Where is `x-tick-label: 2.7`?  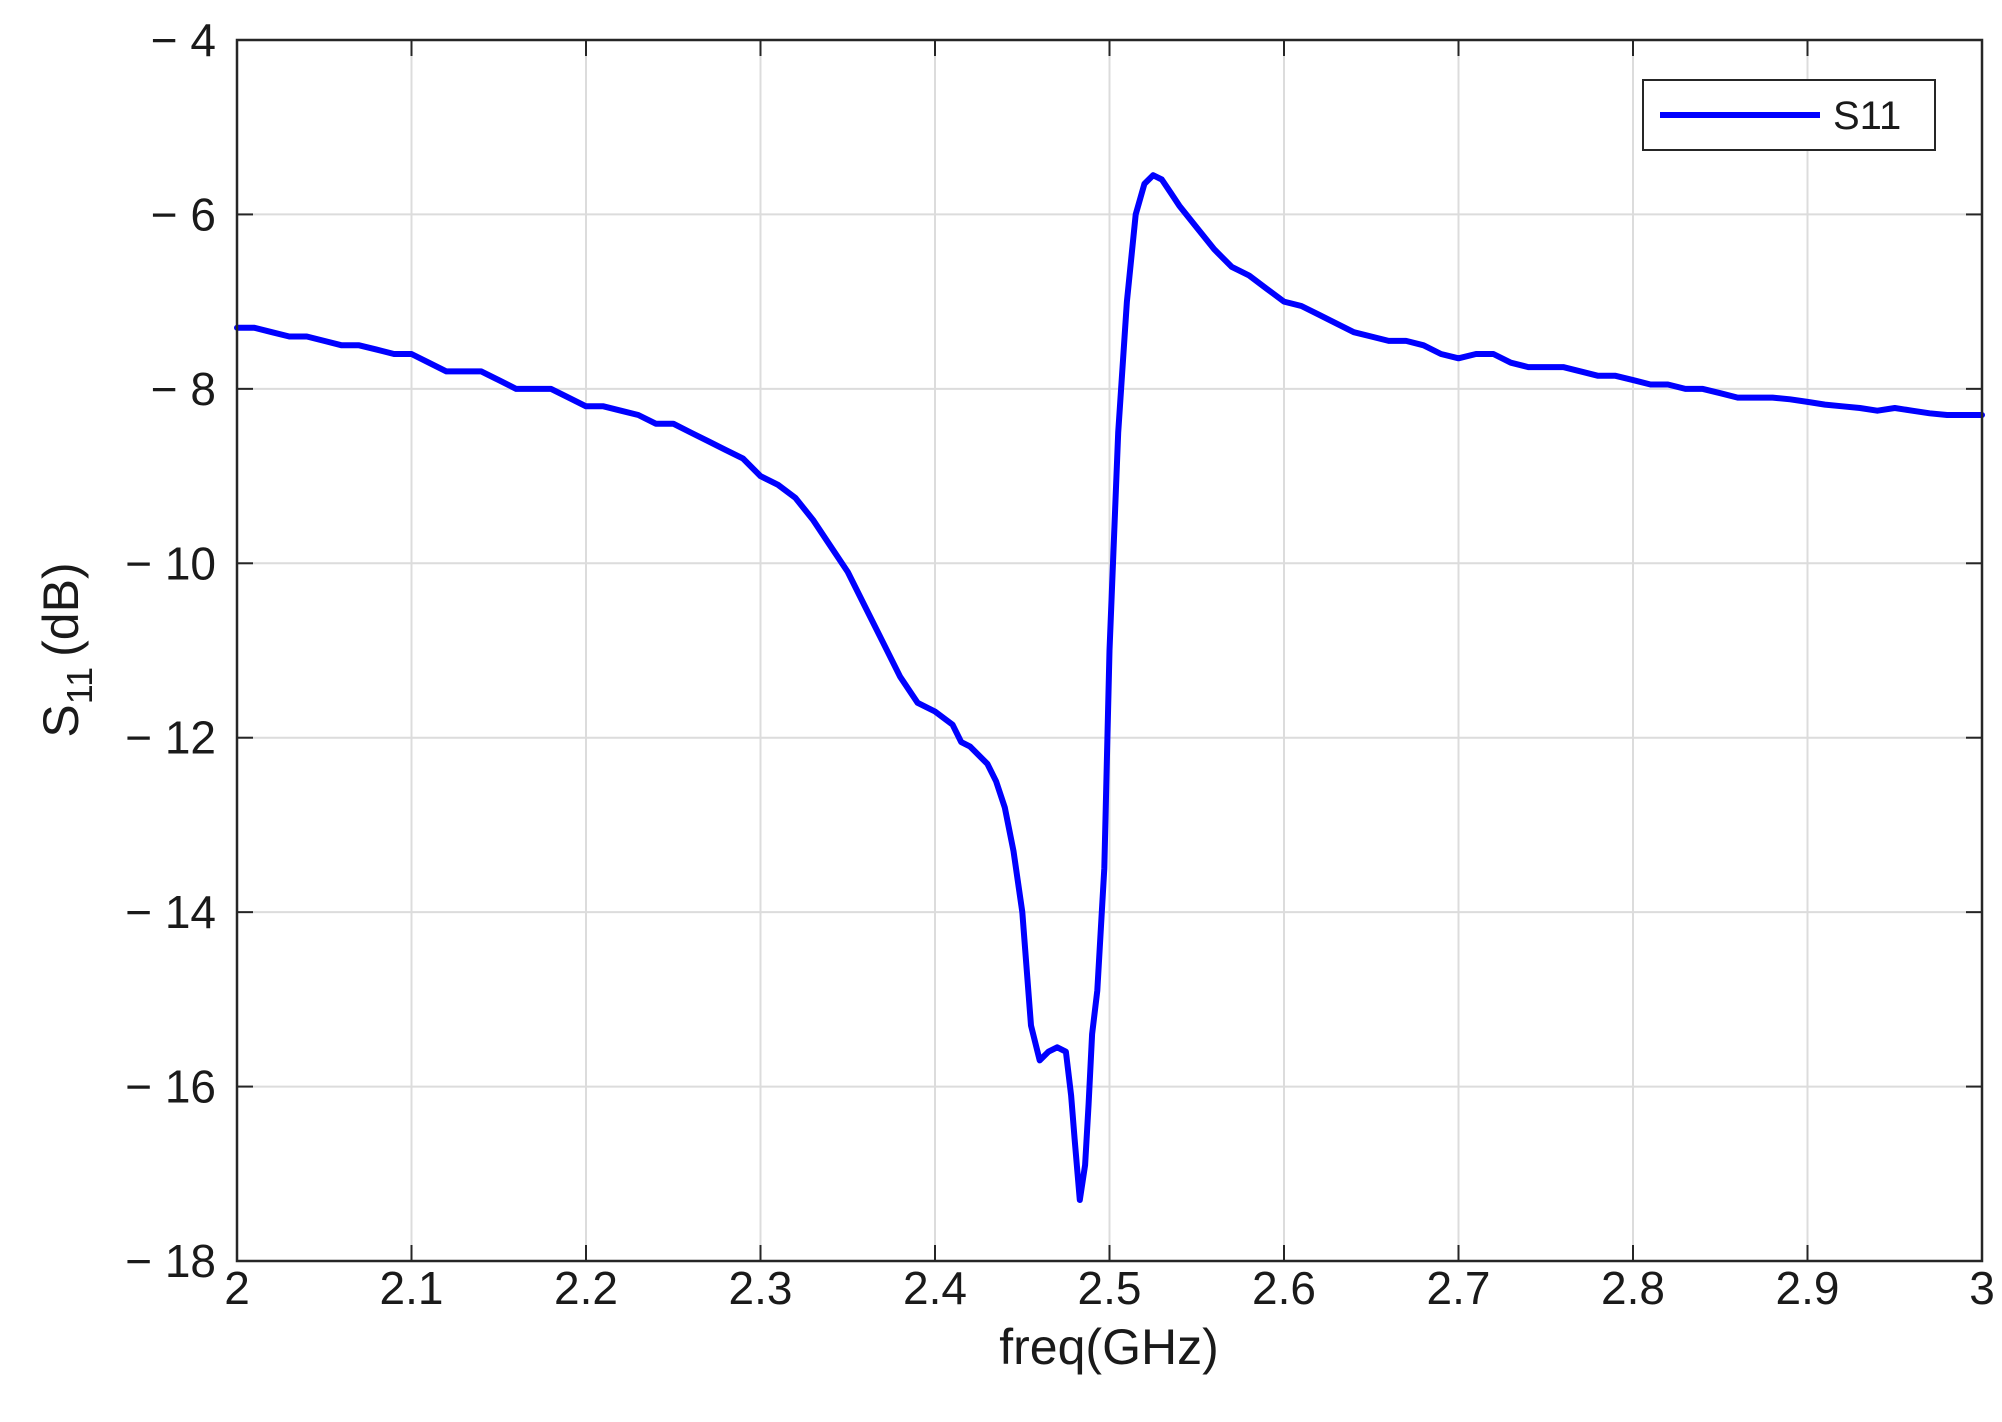 x-tick-label: 2.7 is located at coordinates (1459, 1288).